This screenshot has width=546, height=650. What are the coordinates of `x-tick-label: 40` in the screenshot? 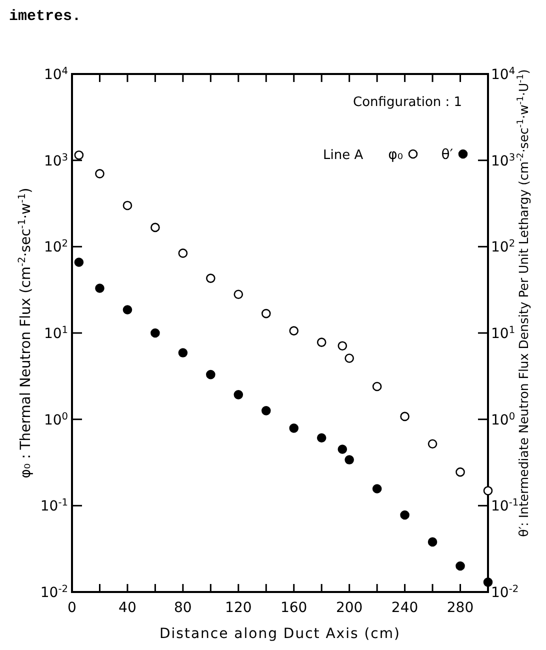 It's located at (127, 608).